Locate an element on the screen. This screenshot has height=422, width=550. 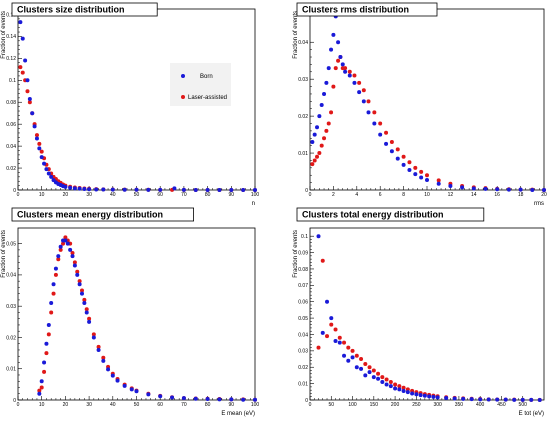
x-tick-label: 10 is located at coordinates (427, 195).